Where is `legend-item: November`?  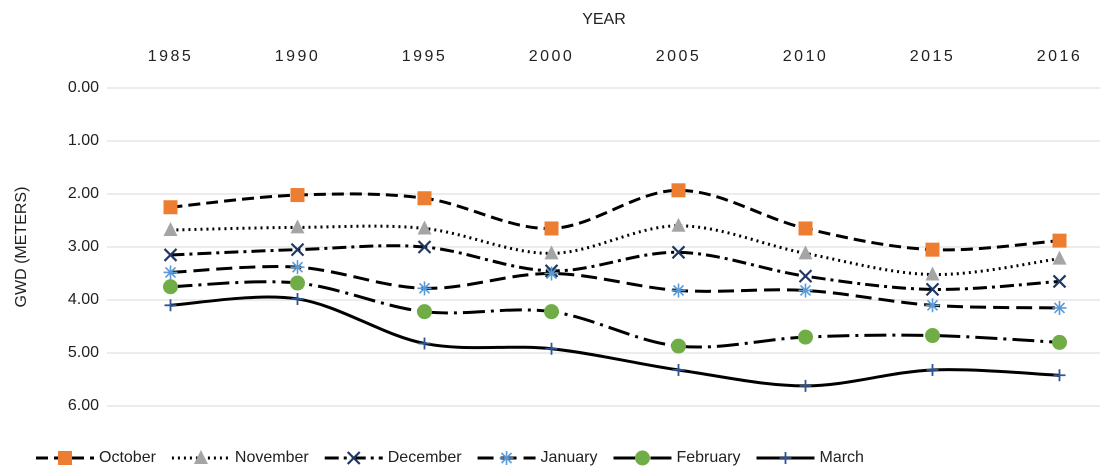
legend-item: November is located at coordinates (240, 457).